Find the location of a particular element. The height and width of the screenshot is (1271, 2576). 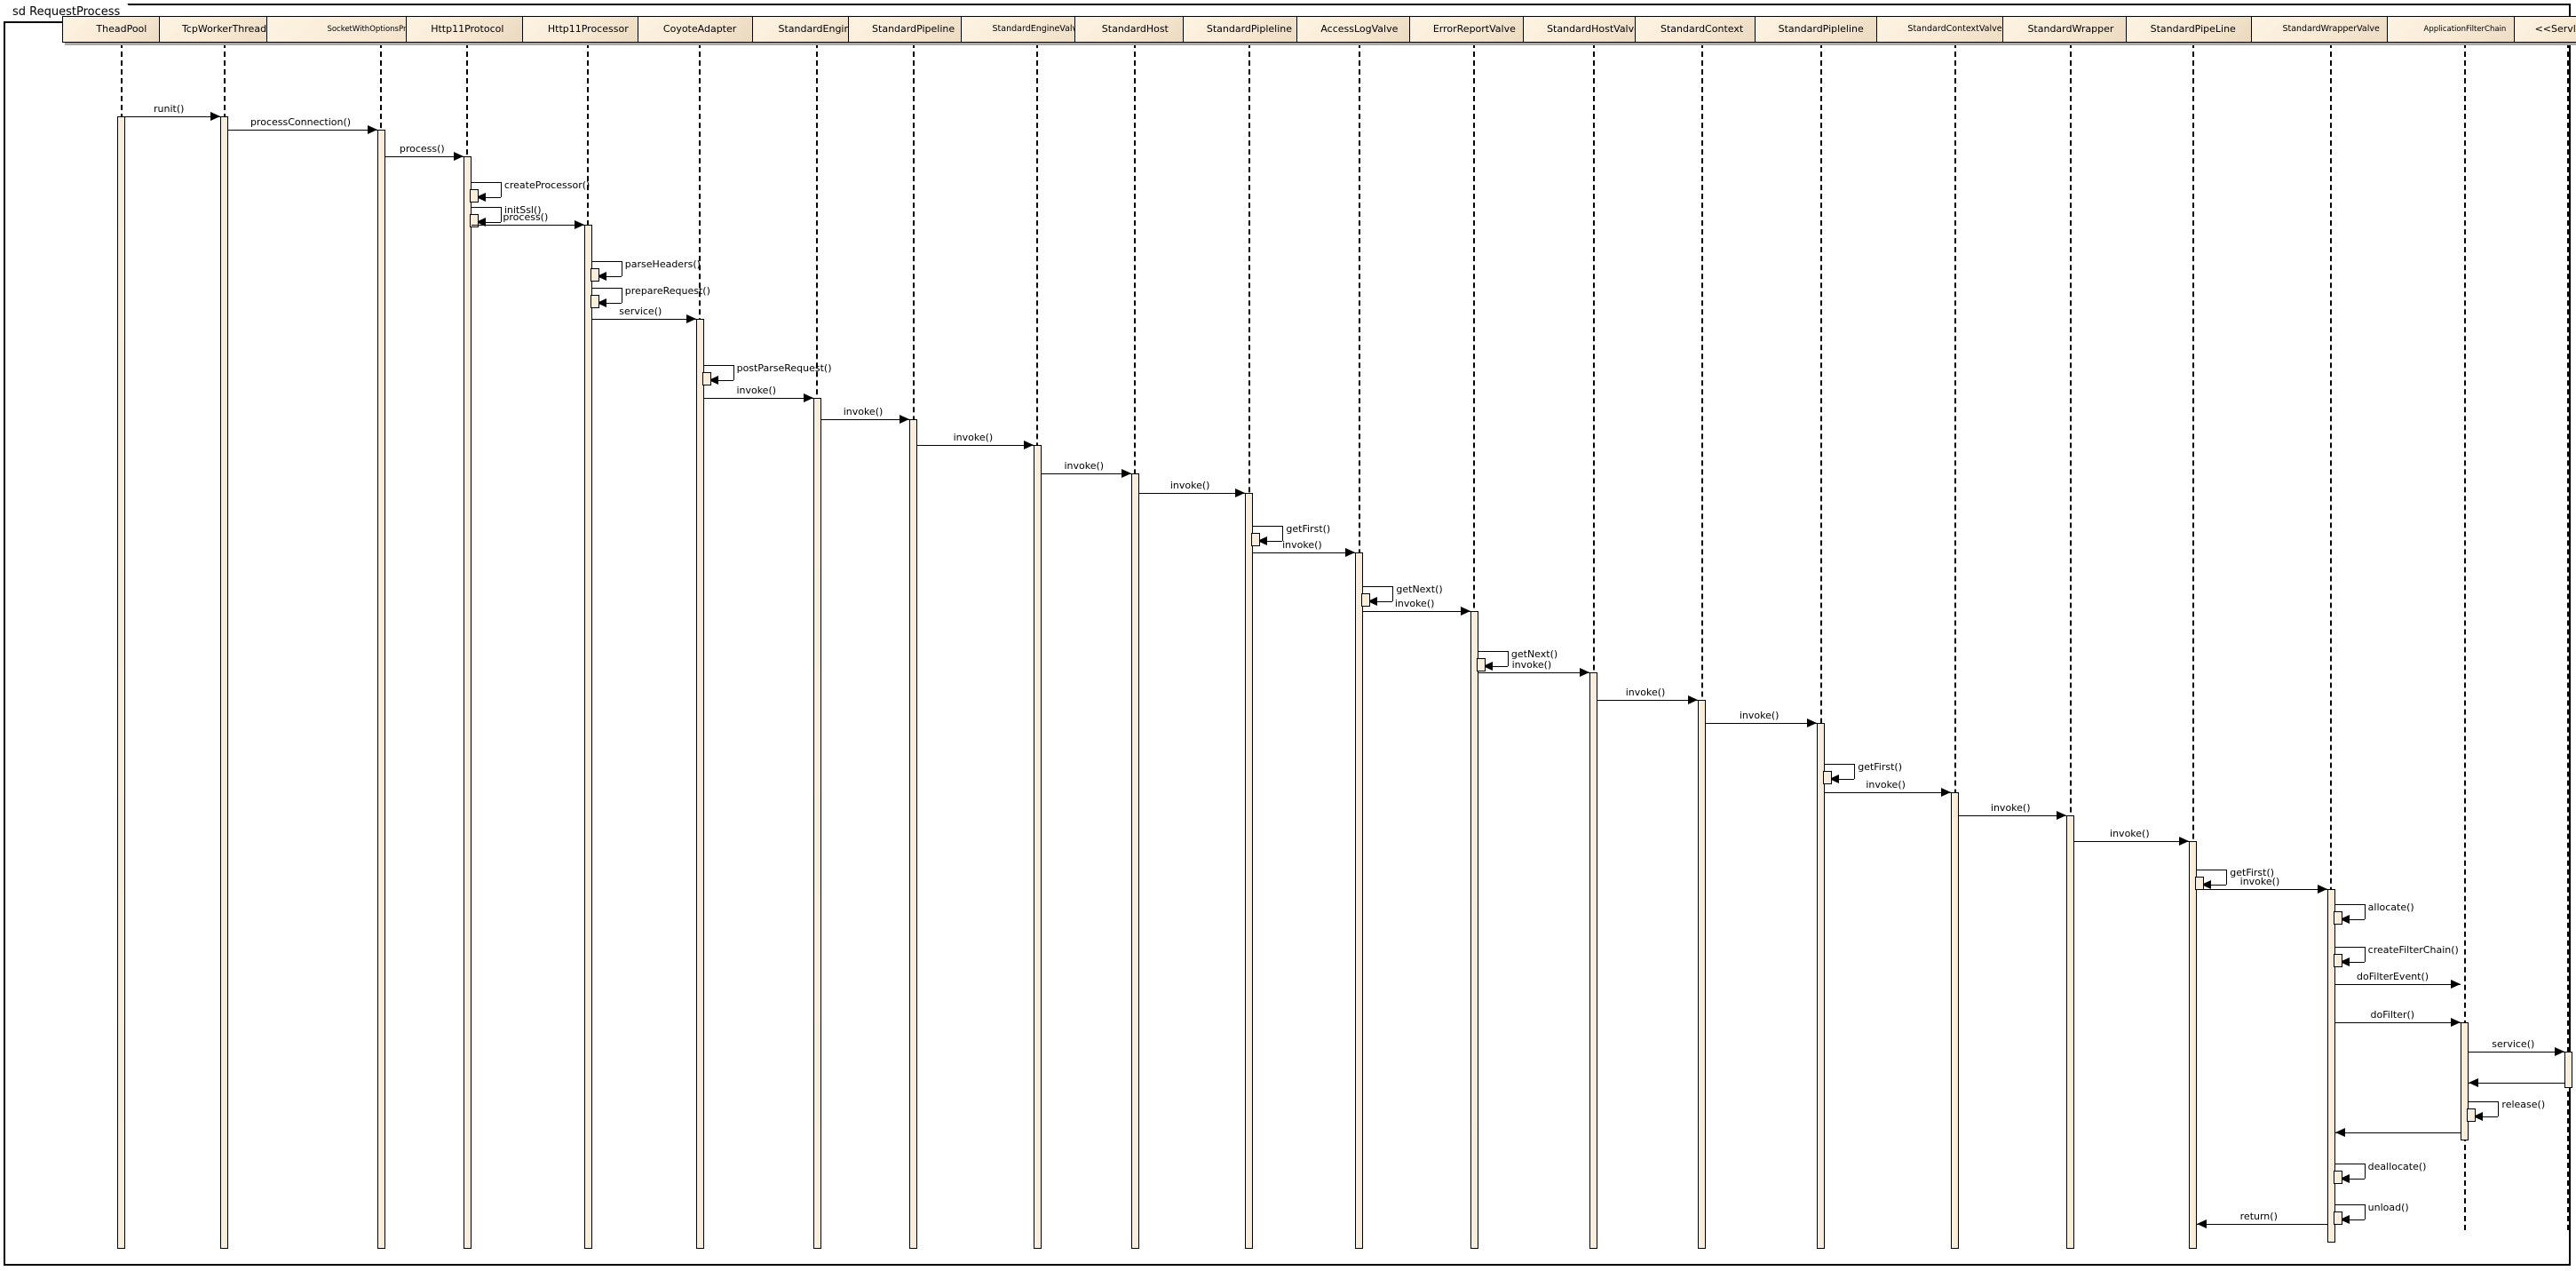

message-label-1: processConnection() is located at coordinates (301, 123).